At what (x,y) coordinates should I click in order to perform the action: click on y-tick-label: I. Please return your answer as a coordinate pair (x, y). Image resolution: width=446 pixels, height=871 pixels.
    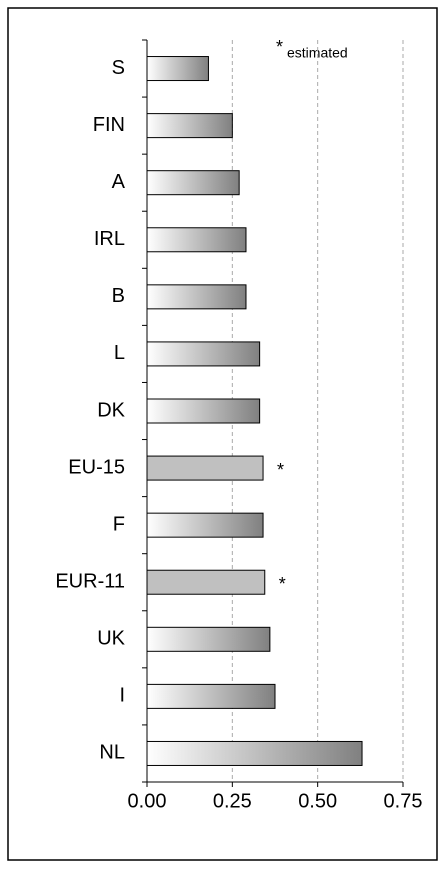
    Looking at the image, I should click on (122, 696).